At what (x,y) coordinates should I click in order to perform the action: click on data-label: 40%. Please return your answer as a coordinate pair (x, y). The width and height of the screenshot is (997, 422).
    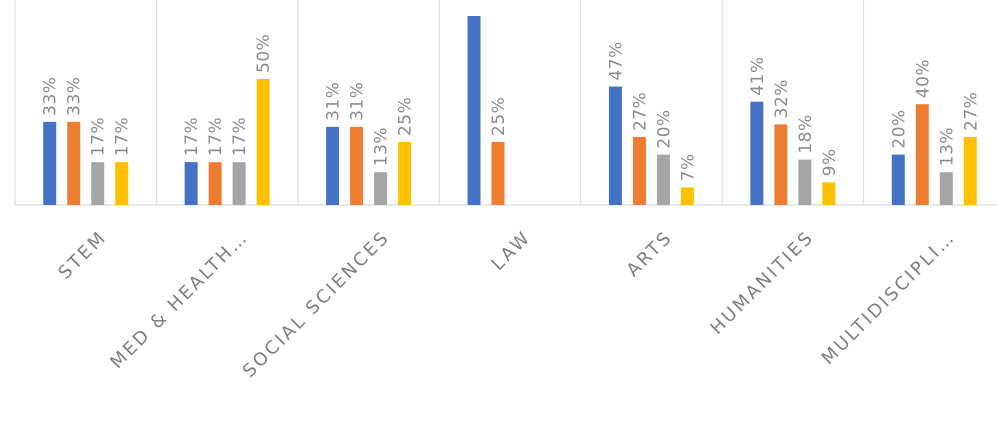
    Looking at the image, I should click on (923, 78).